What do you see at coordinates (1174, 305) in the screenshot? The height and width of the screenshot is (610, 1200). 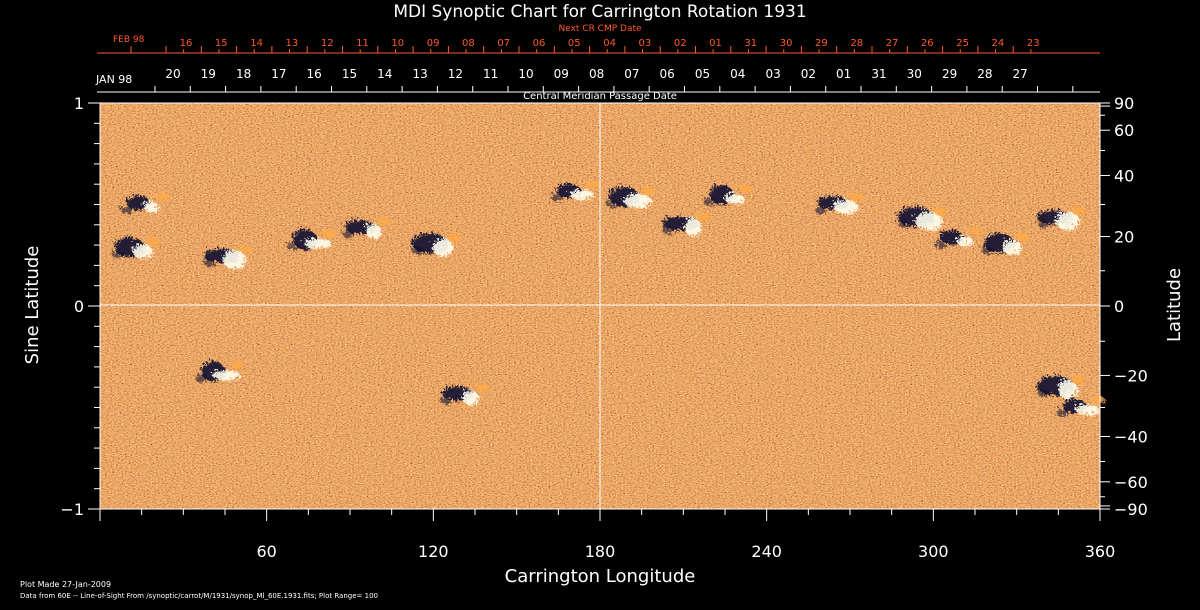 I see `y-axis-label-right: Latitude` at bounding box center [1174, 305].